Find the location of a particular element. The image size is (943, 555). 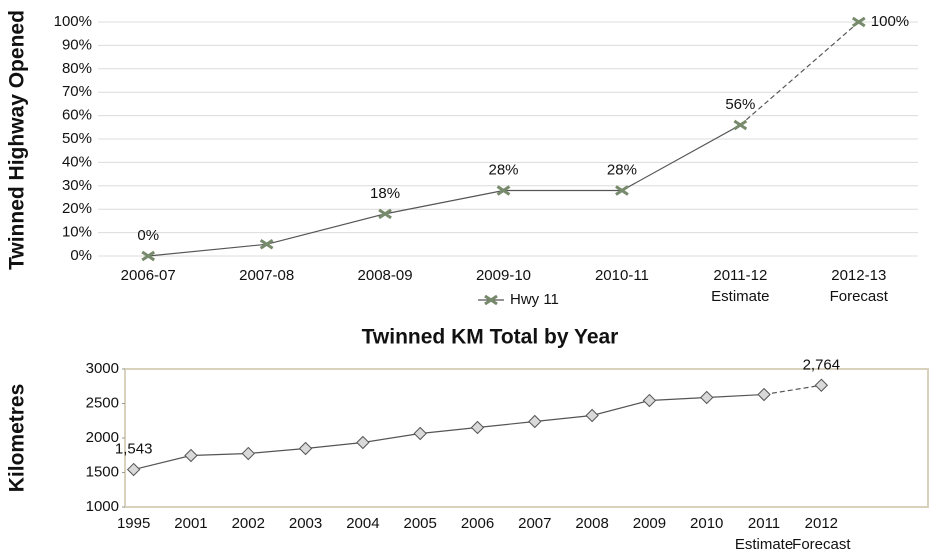

x-tick-label: 2009 is located at coordinates (649, 523).